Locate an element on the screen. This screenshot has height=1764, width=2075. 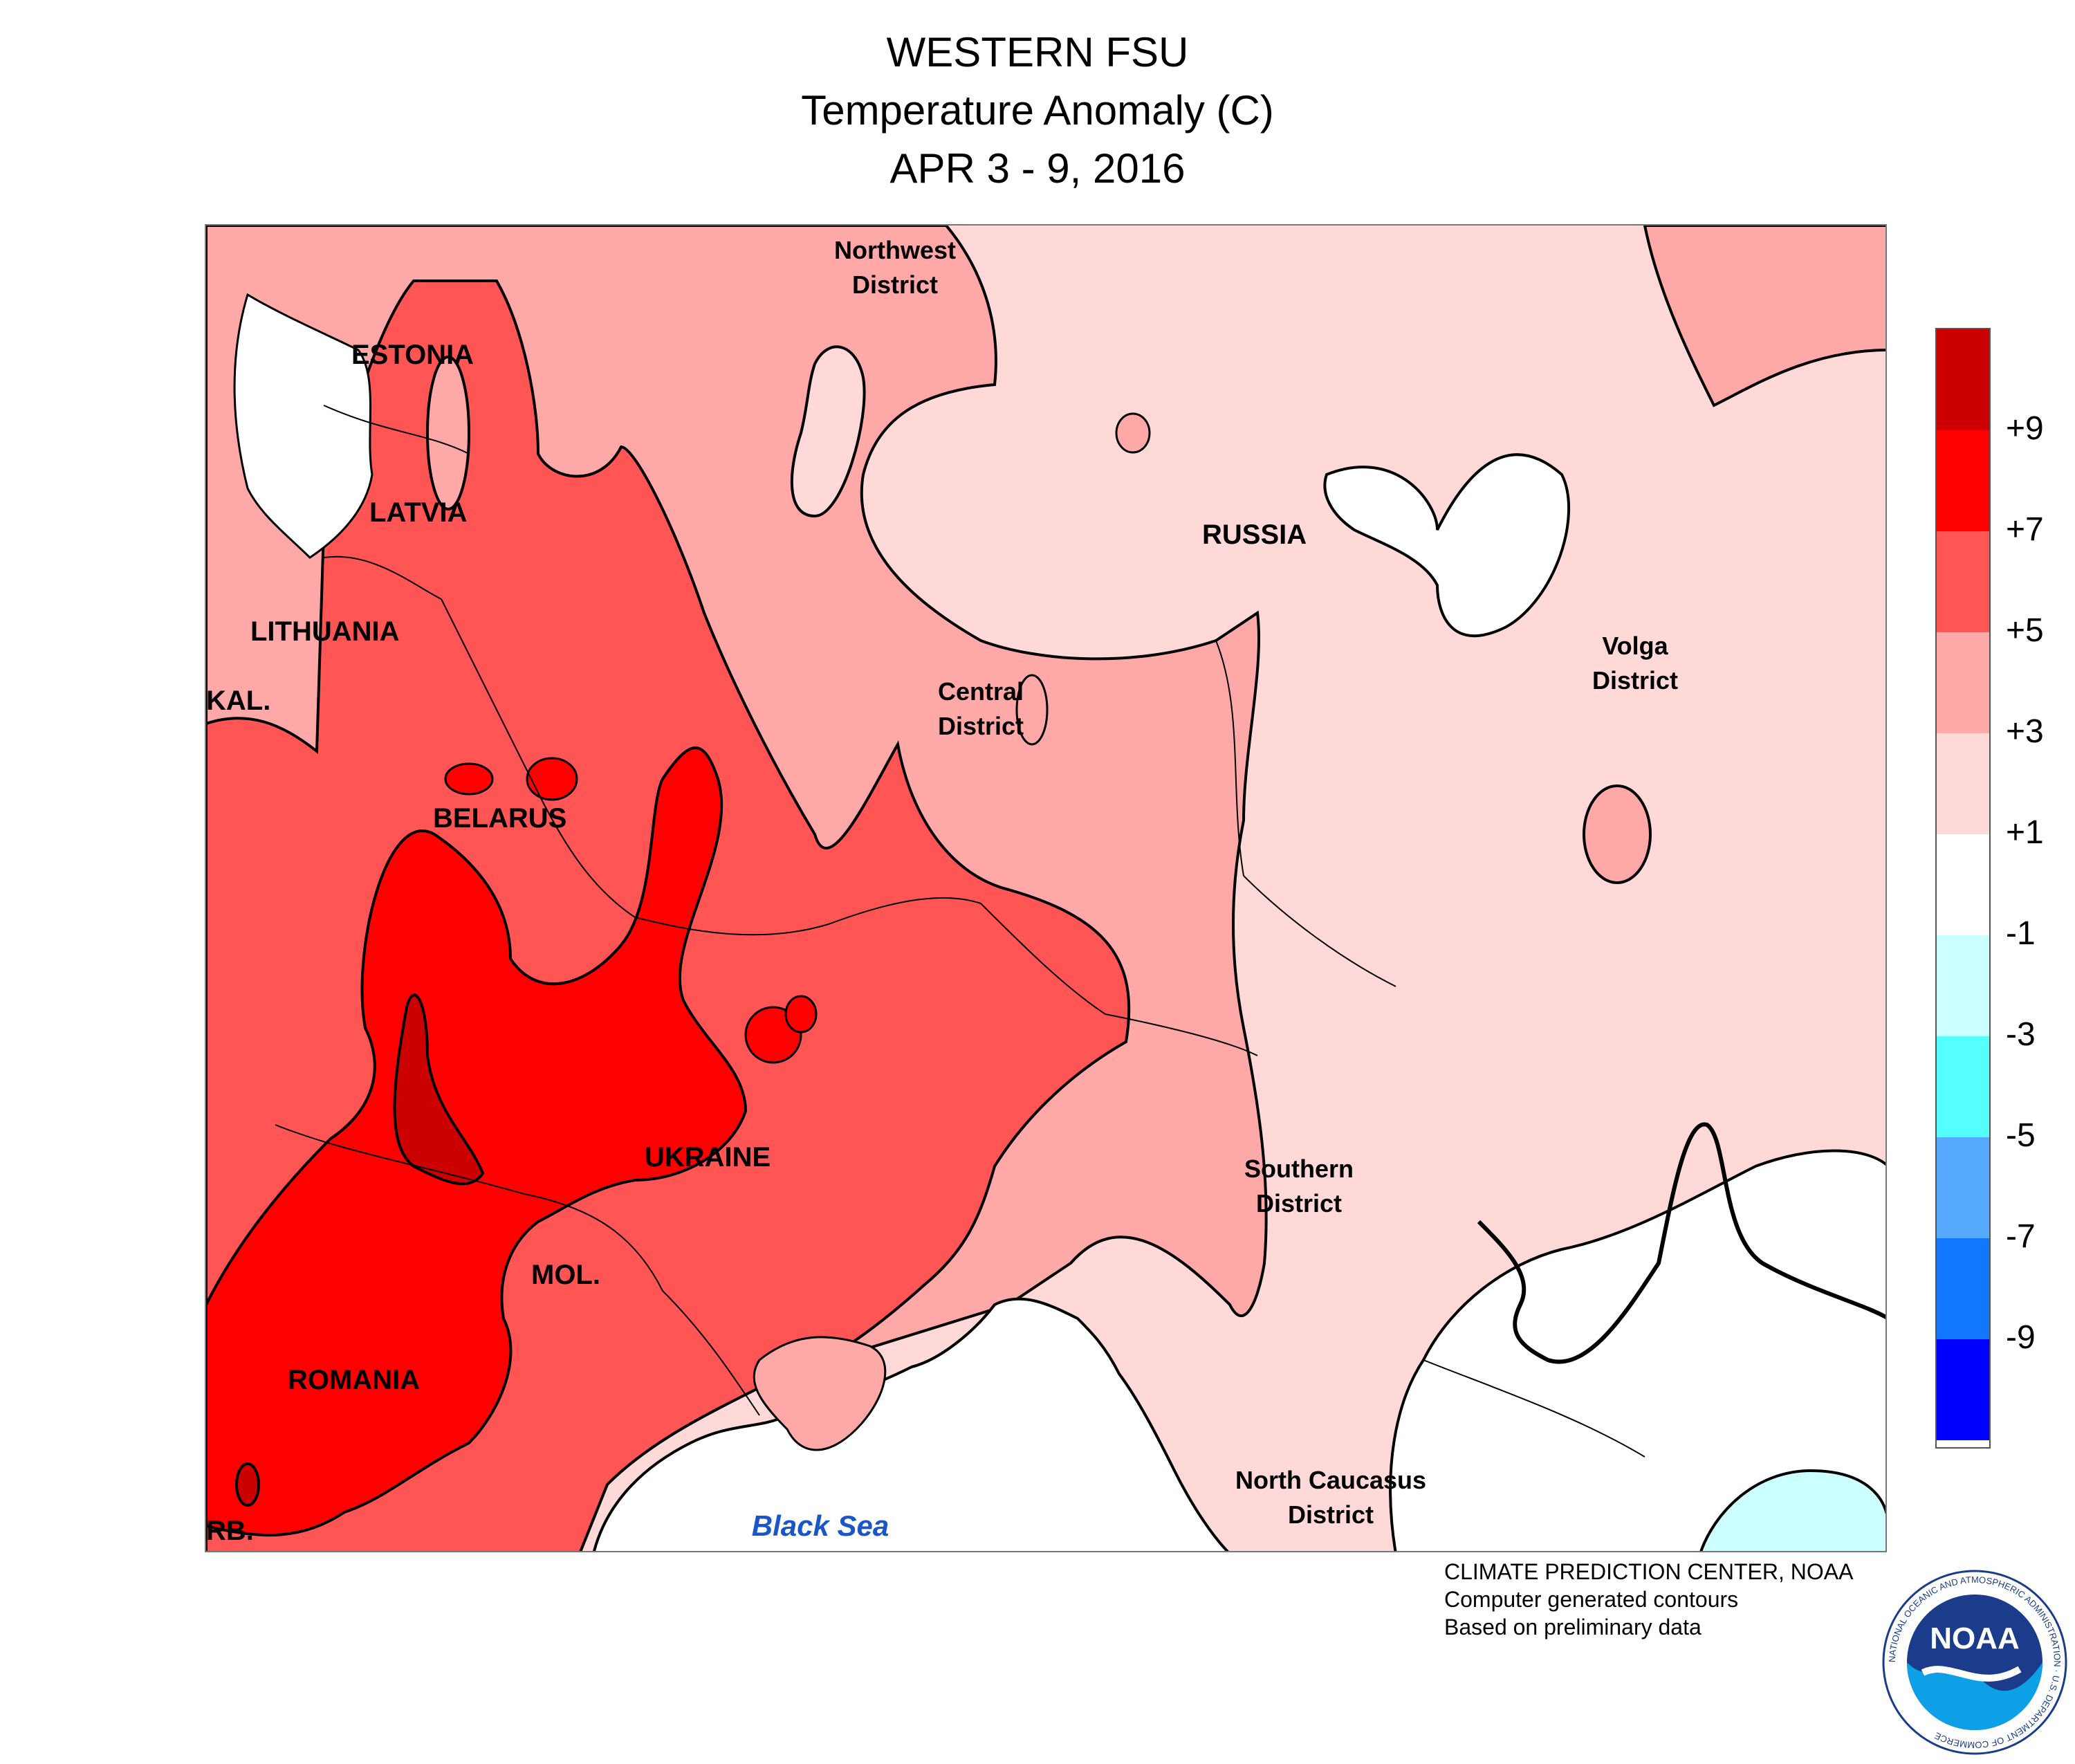
label-latvia: LATVIA is located at coordinates (418, 512).